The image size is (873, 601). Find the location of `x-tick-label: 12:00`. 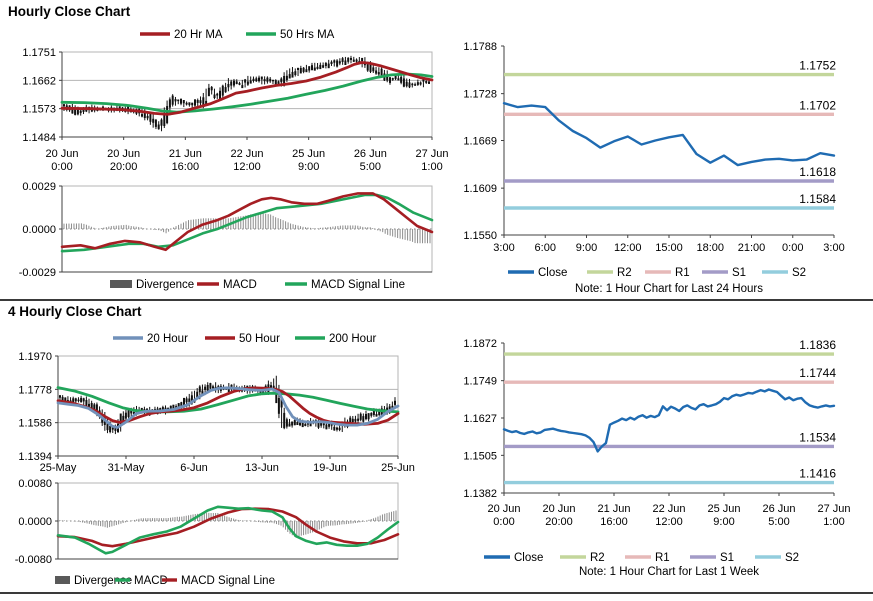

x-tick-label: 12:00 is located at coordinates (669, 522).